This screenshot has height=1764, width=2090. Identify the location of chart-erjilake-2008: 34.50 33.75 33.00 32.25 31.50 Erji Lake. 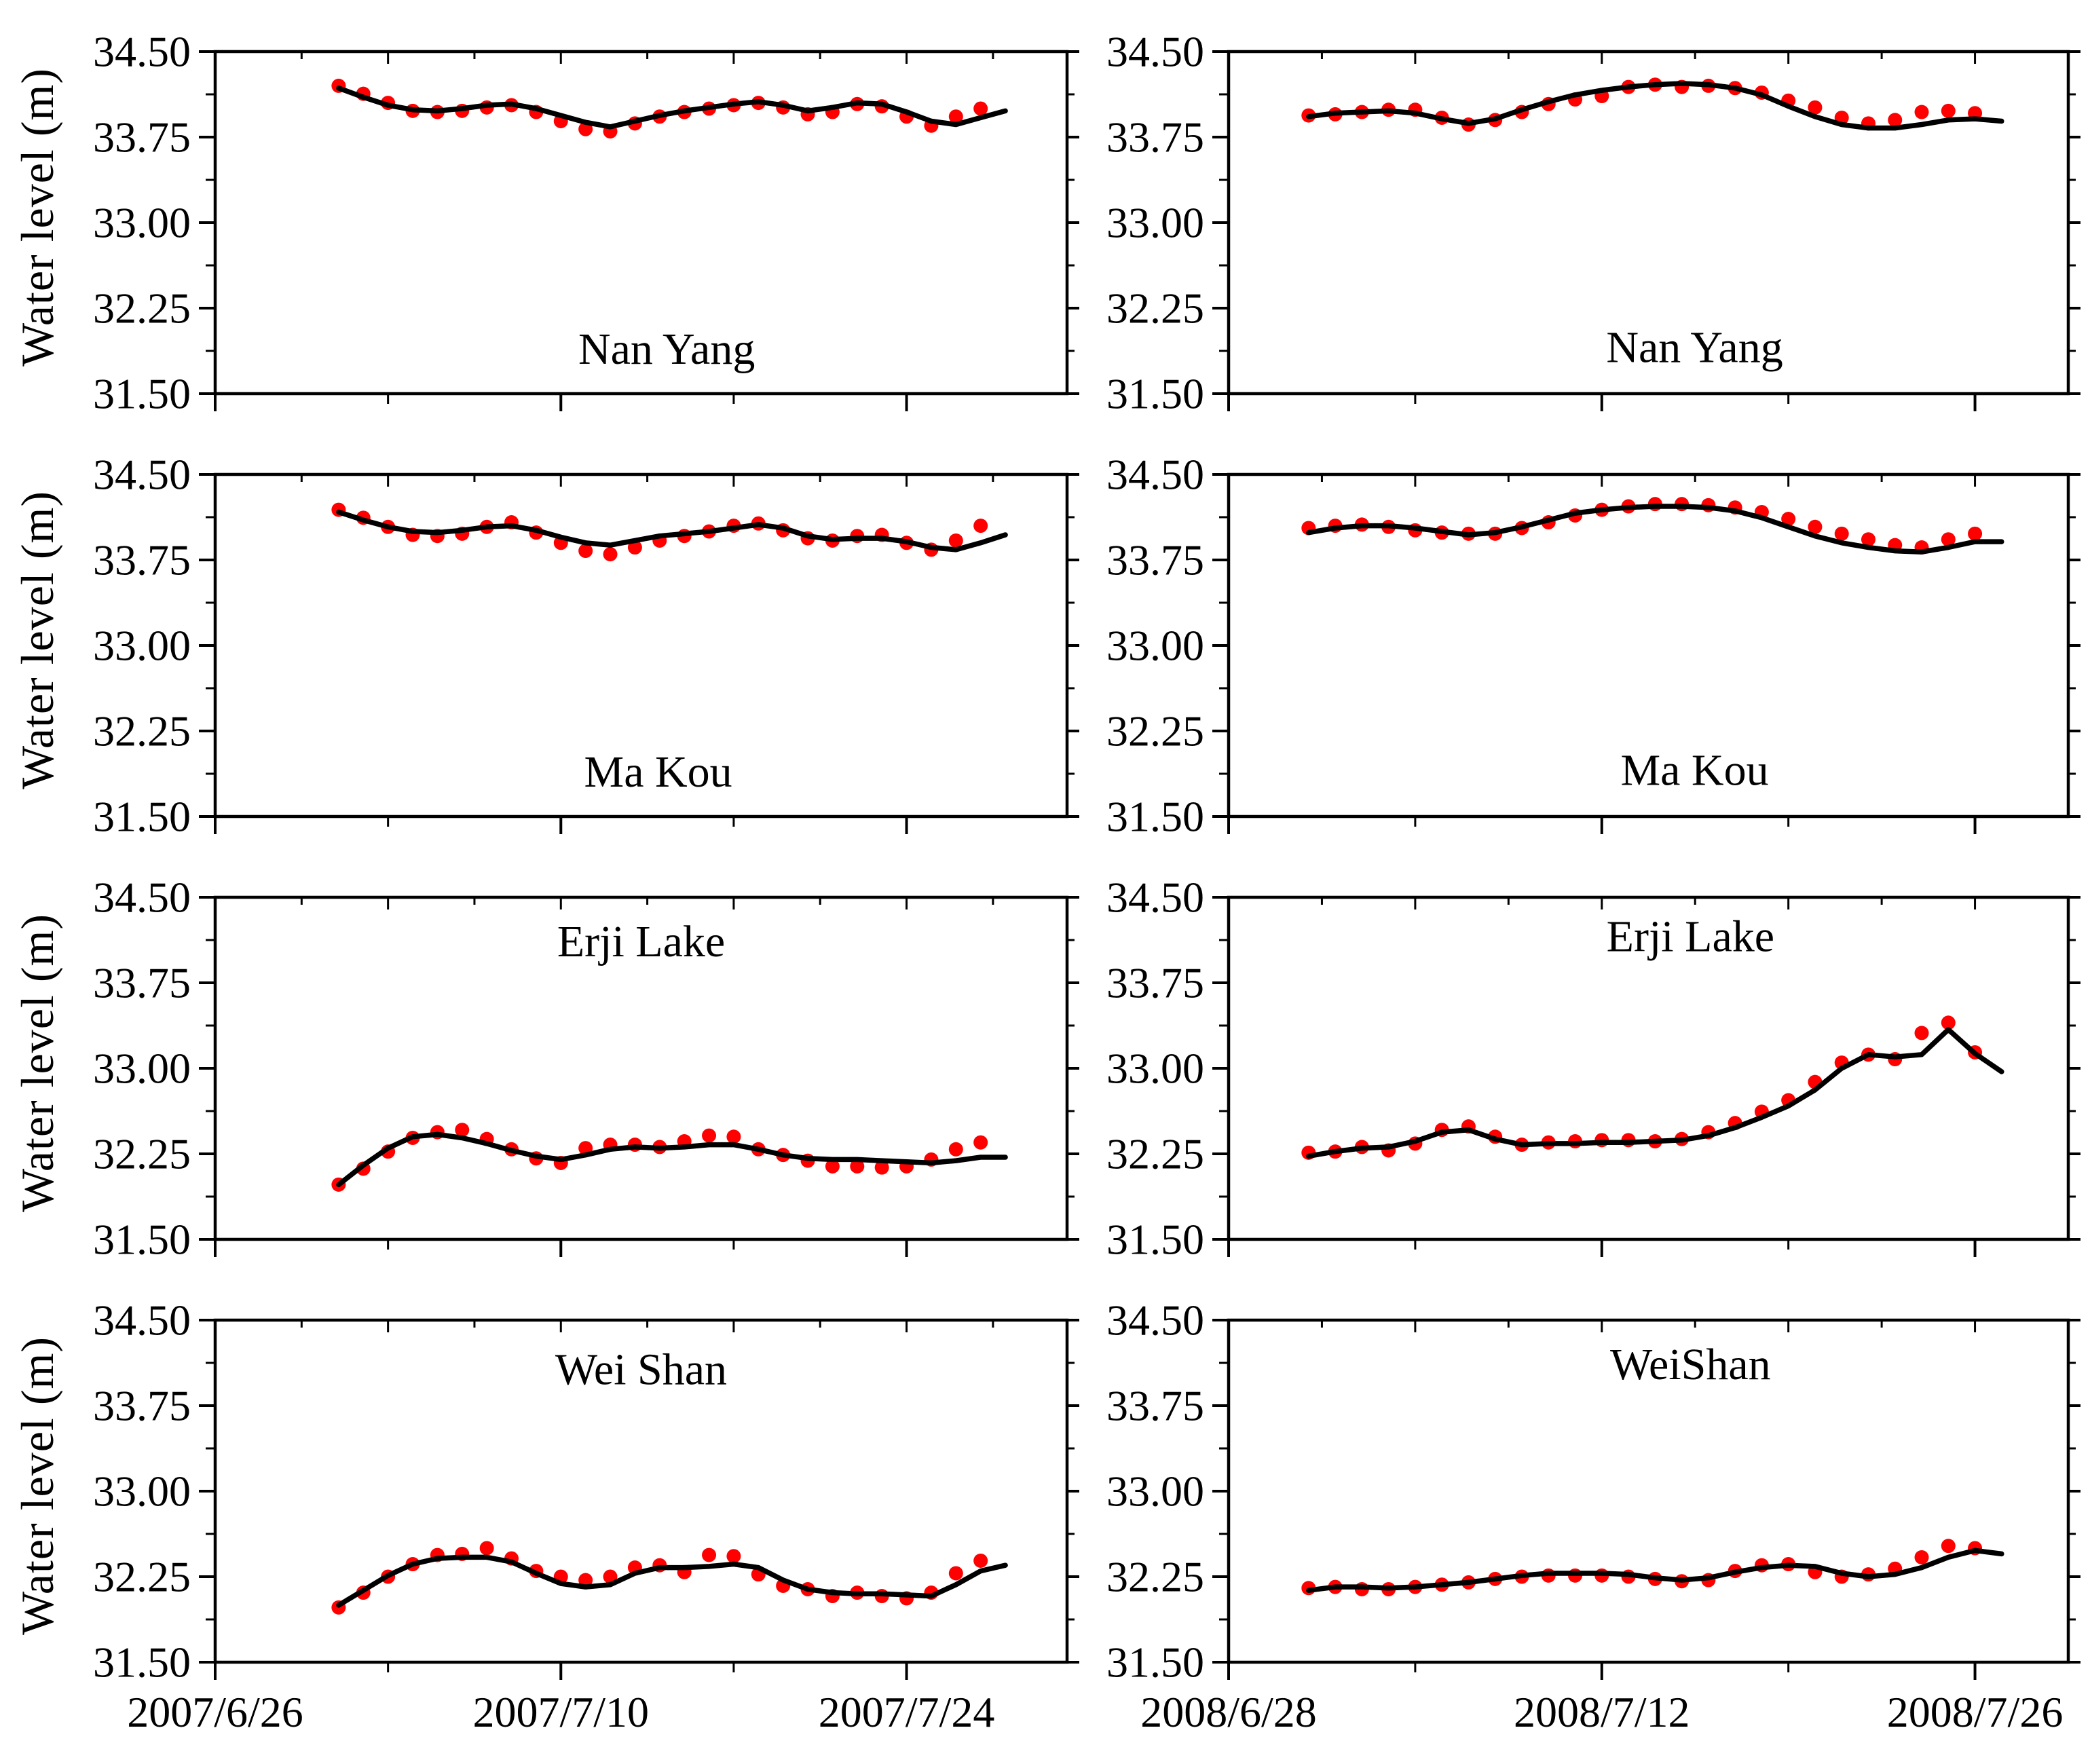
(1550, 1105).